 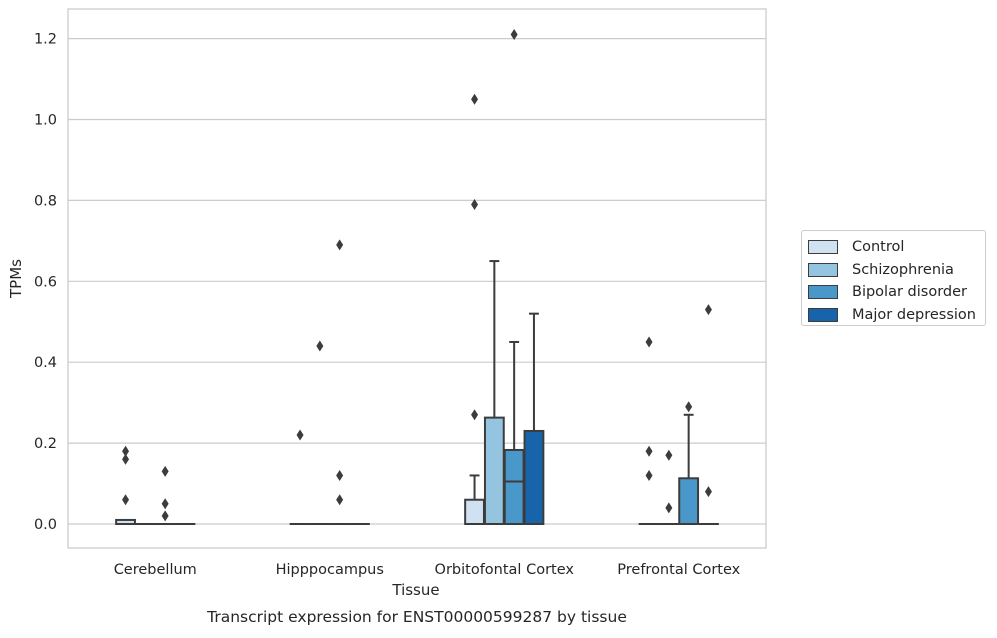 What do you see at coordinates (909, 292) in the screenshot?
I see `legend-label-bipolar-disorder: Bipolar disorder` at bounding box center [909, 292].